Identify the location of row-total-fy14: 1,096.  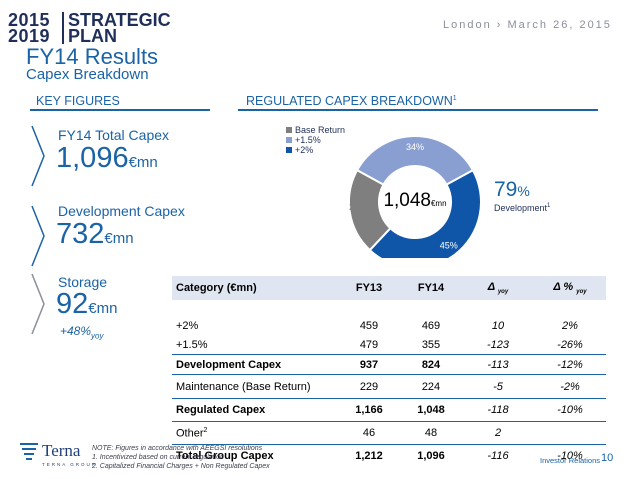
(431, 455).